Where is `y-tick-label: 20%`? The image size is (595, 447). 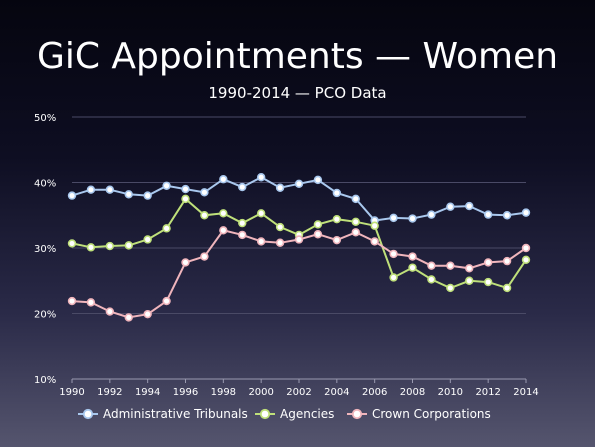
y-tick-label: 20% is located at coordinates (45, 315).